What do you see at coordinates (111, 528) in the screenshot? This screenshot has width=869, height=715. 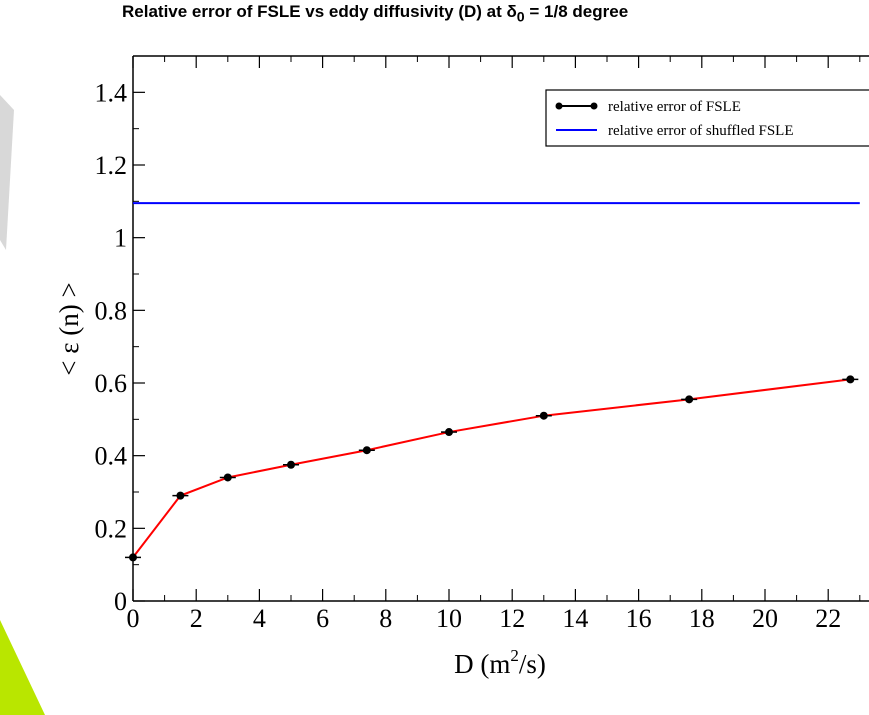 I see `y-tick-label: 0.2` at bounding box center [111, 528].